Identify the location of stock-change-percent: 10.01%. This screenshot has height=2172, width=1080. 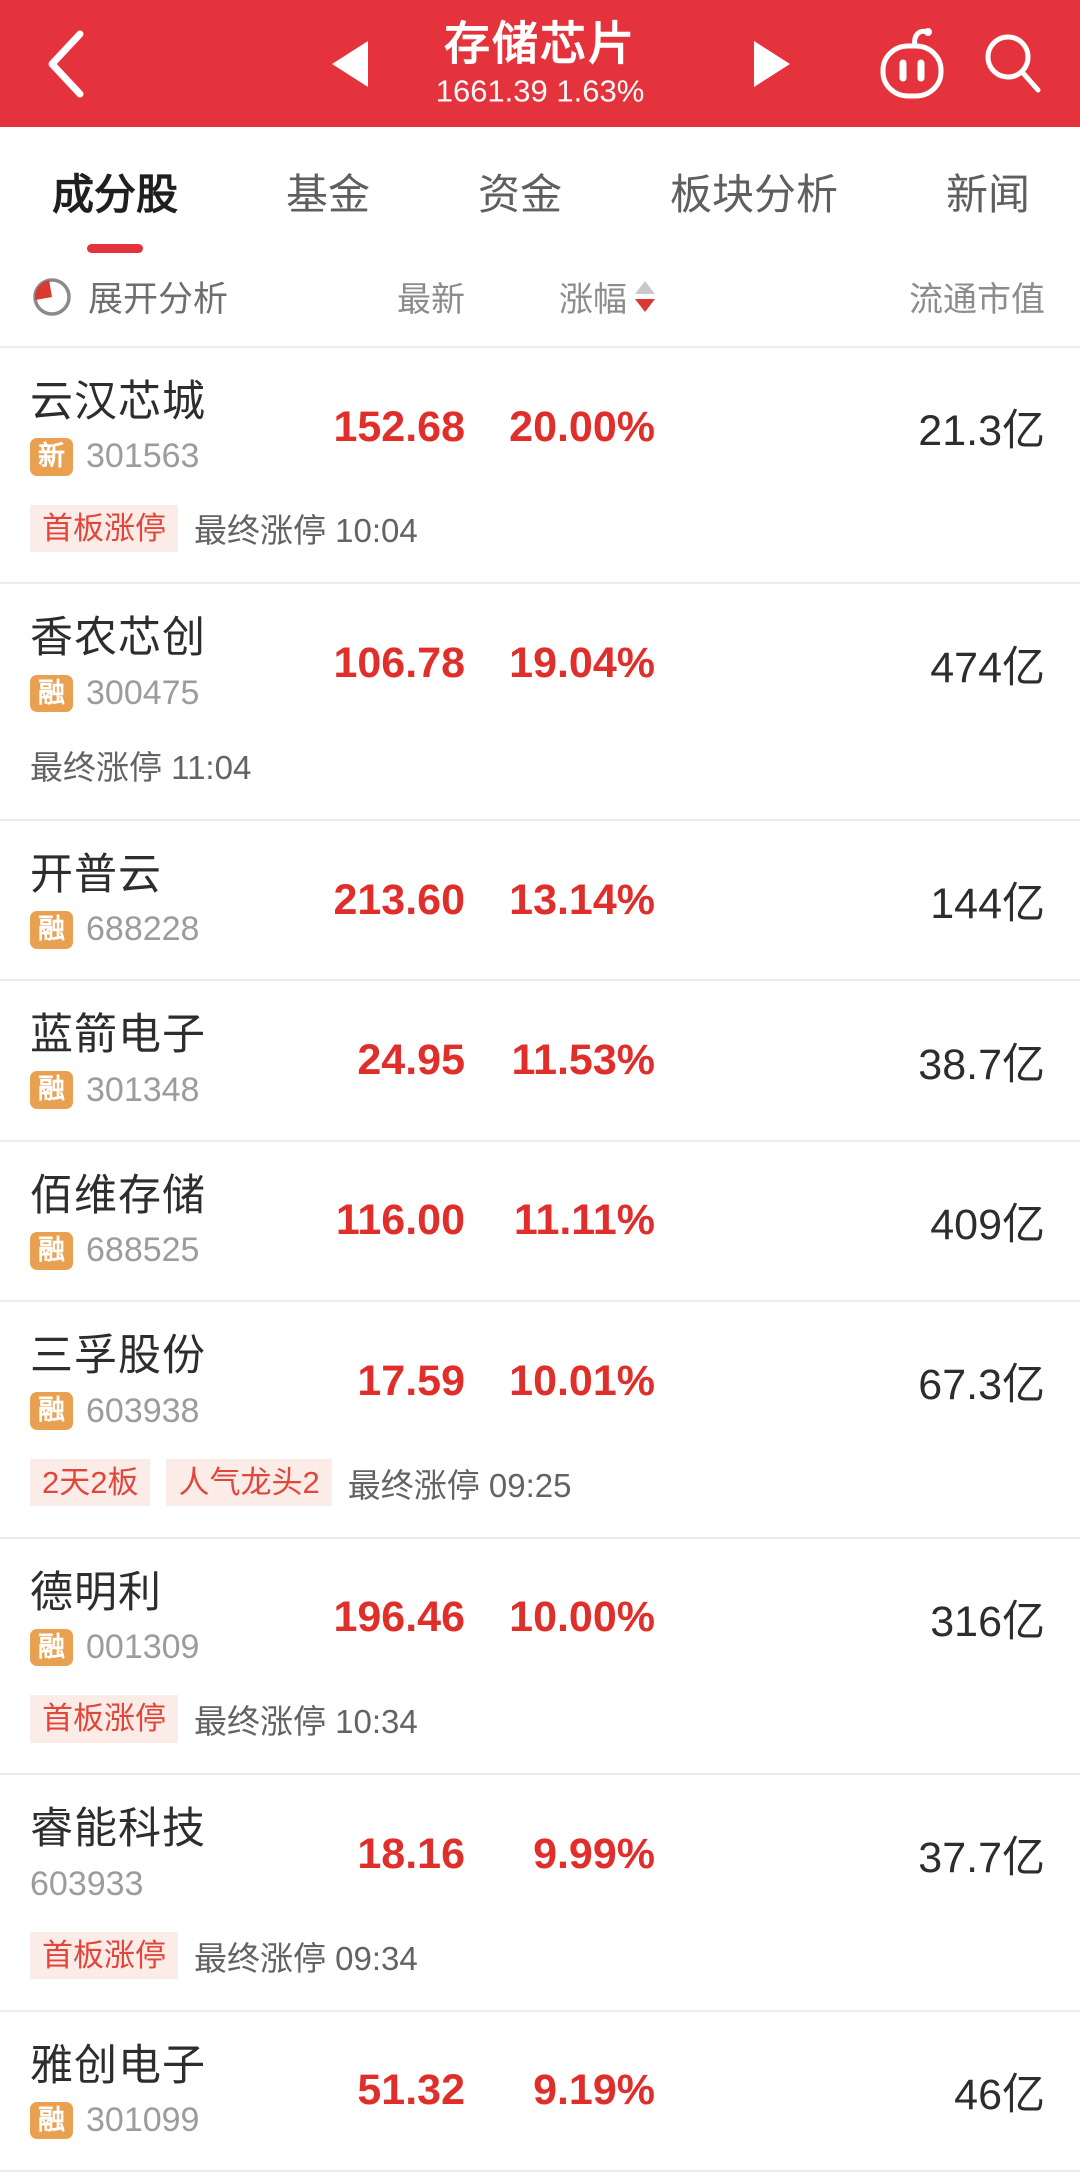
(582, 1380).